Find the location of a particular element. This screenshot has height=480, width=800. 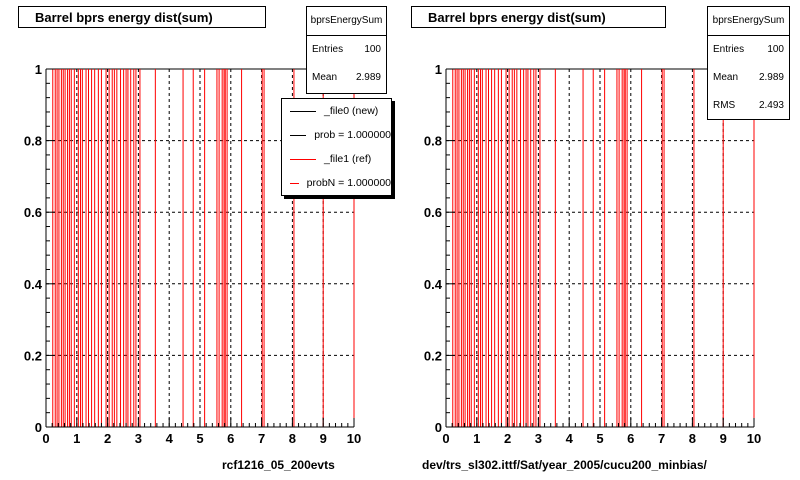

legend-item-file1: _file1 (ref) is located at coordinates (336, 159).